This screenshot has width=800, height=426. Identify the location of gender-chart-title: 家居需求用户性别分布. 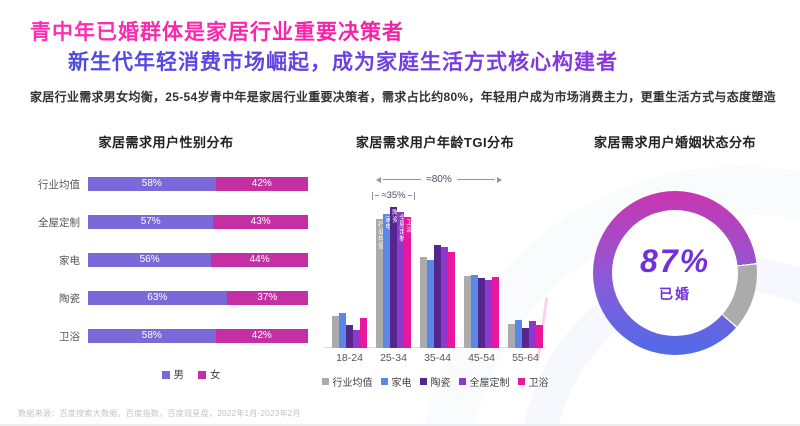
(166, 142).